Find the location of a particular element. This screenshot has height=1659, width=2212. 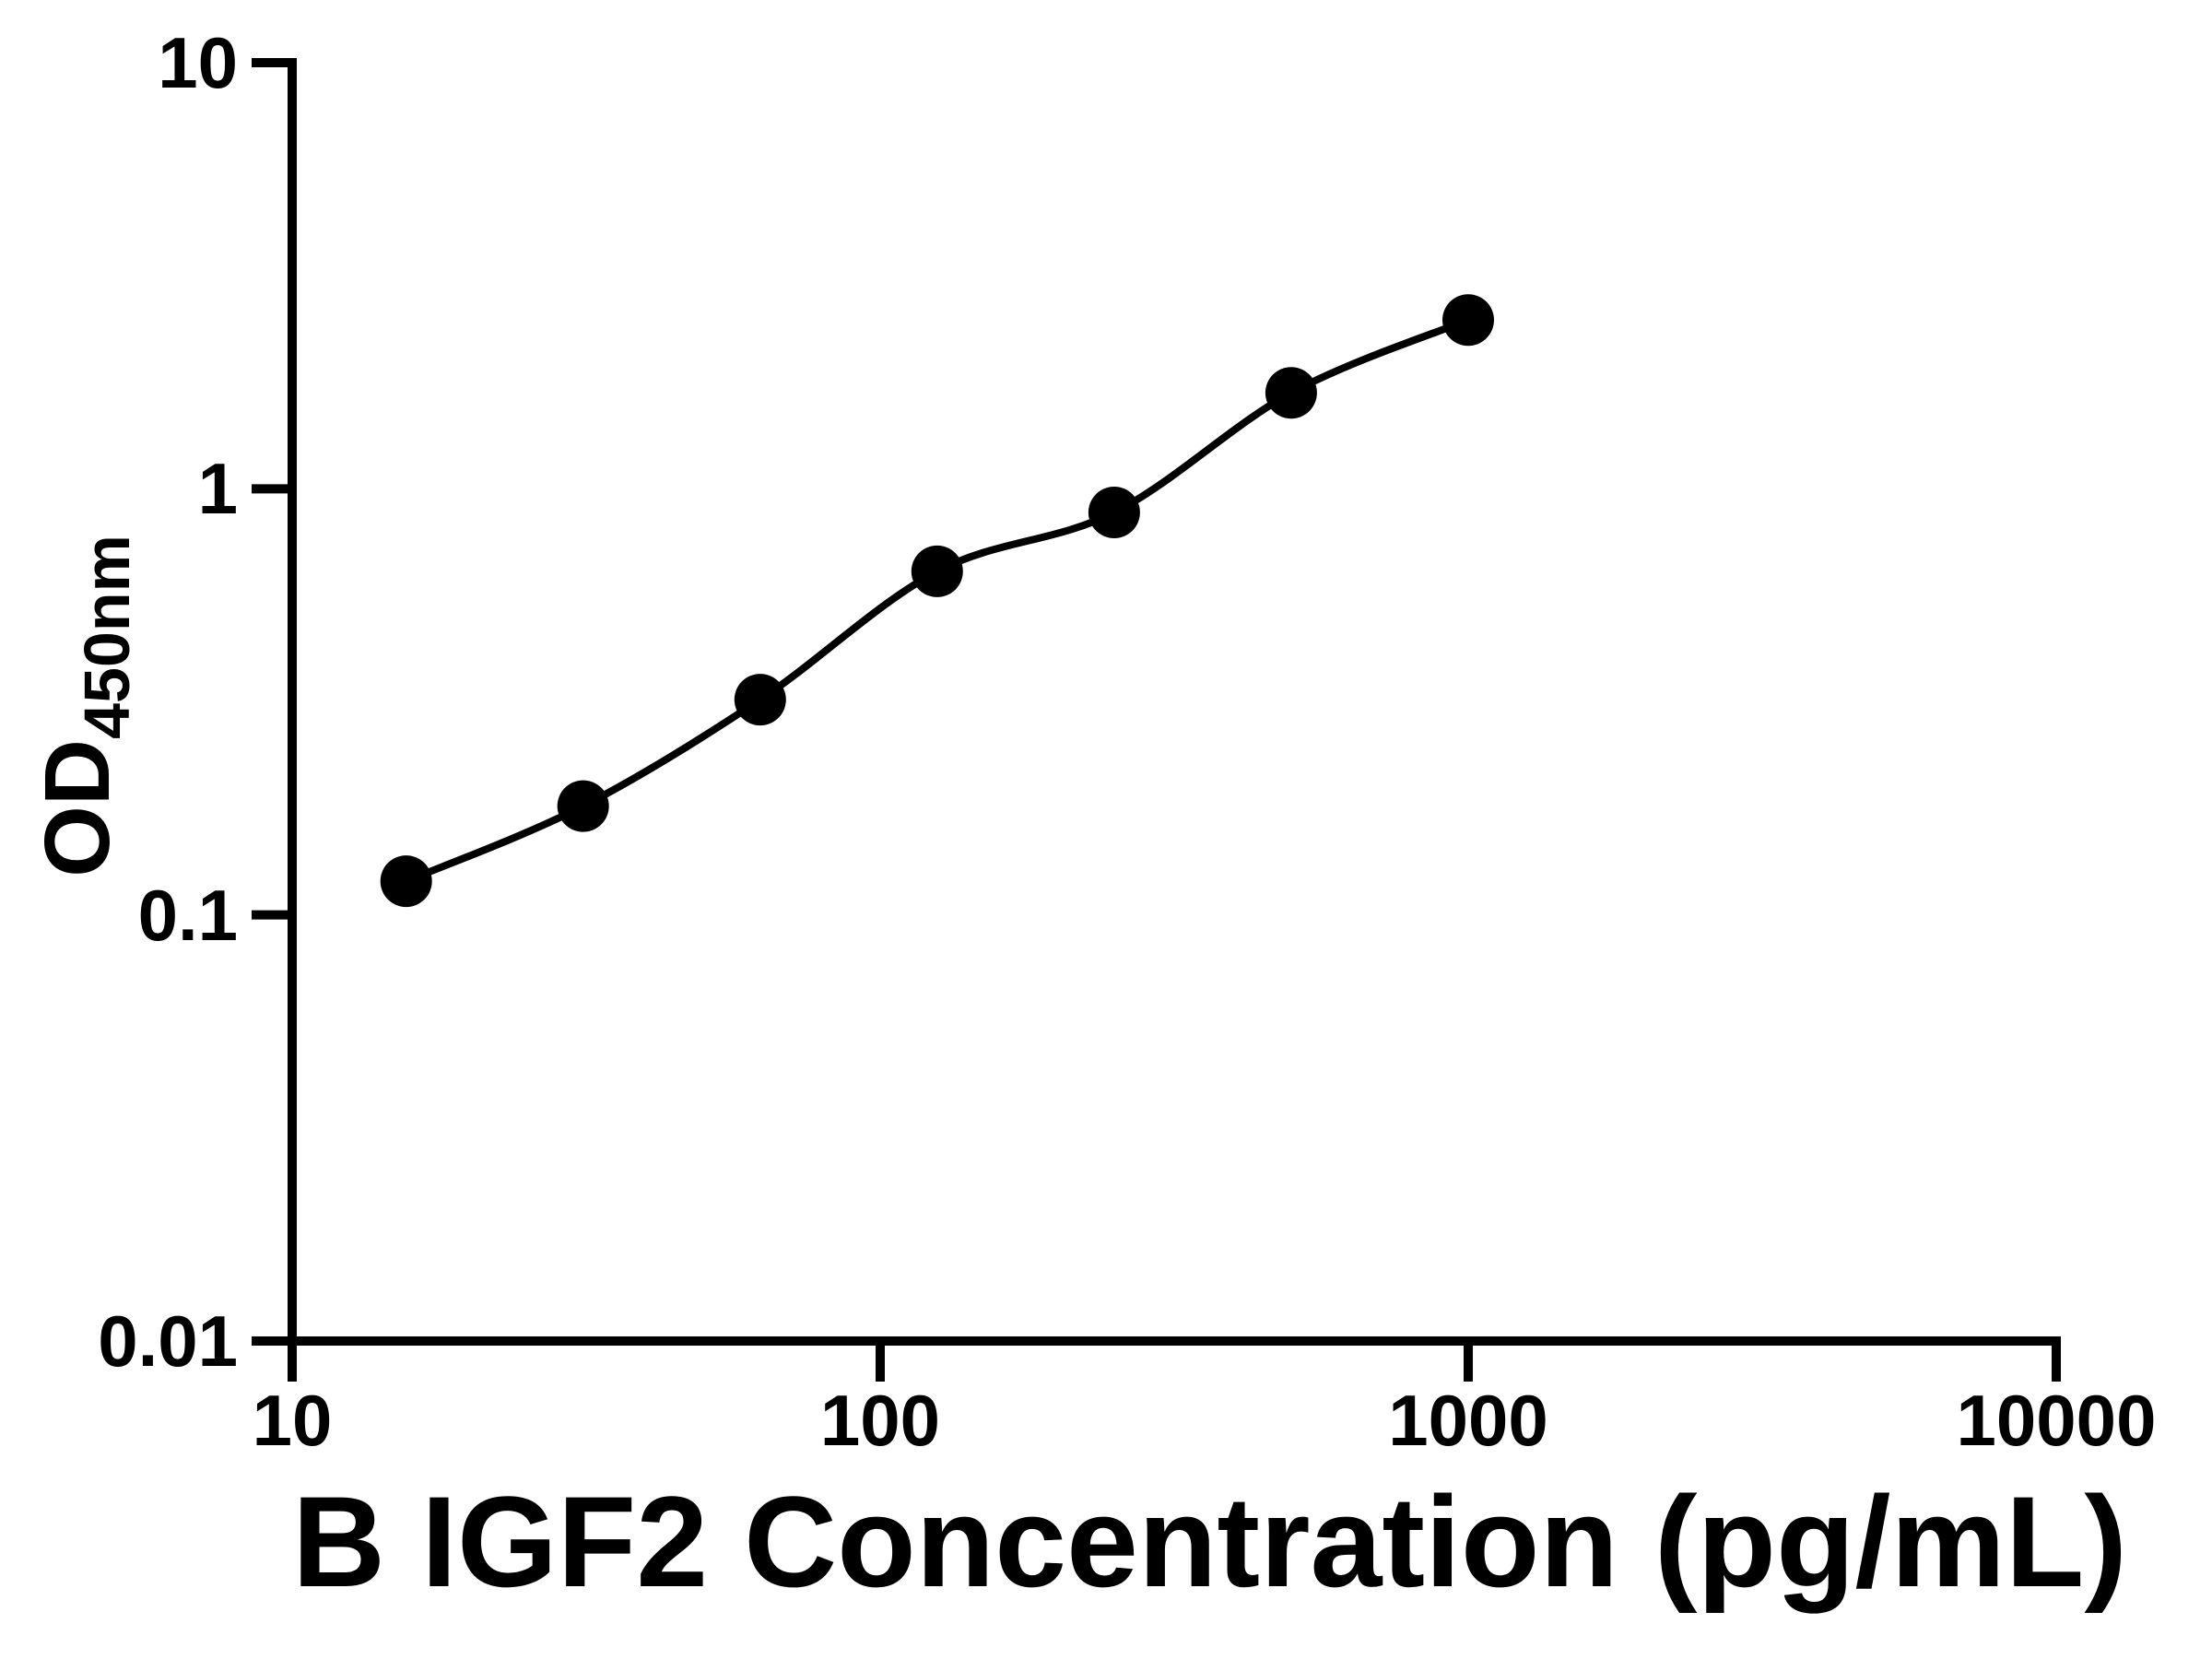

y-tick-label-10: 10 is located at coordinates (198, 62).